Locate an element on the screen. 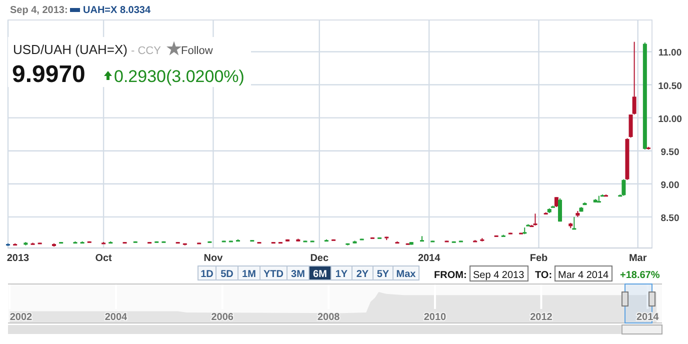  annotation: - CCY is located at coordinates (146, 51).